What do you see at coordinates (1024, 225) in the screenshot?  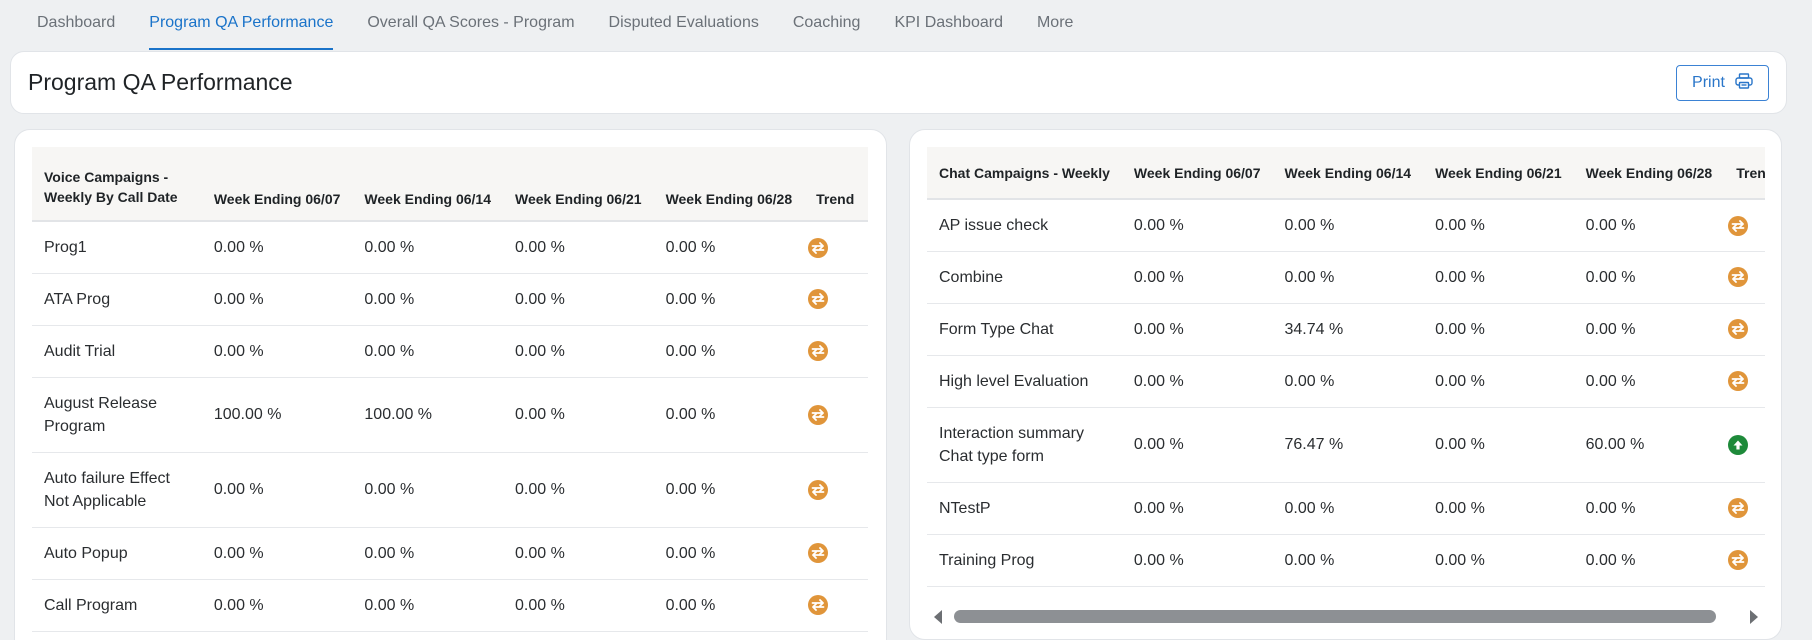 I see `campaign-name: AP issue check` at bounding box center [1024, 225].